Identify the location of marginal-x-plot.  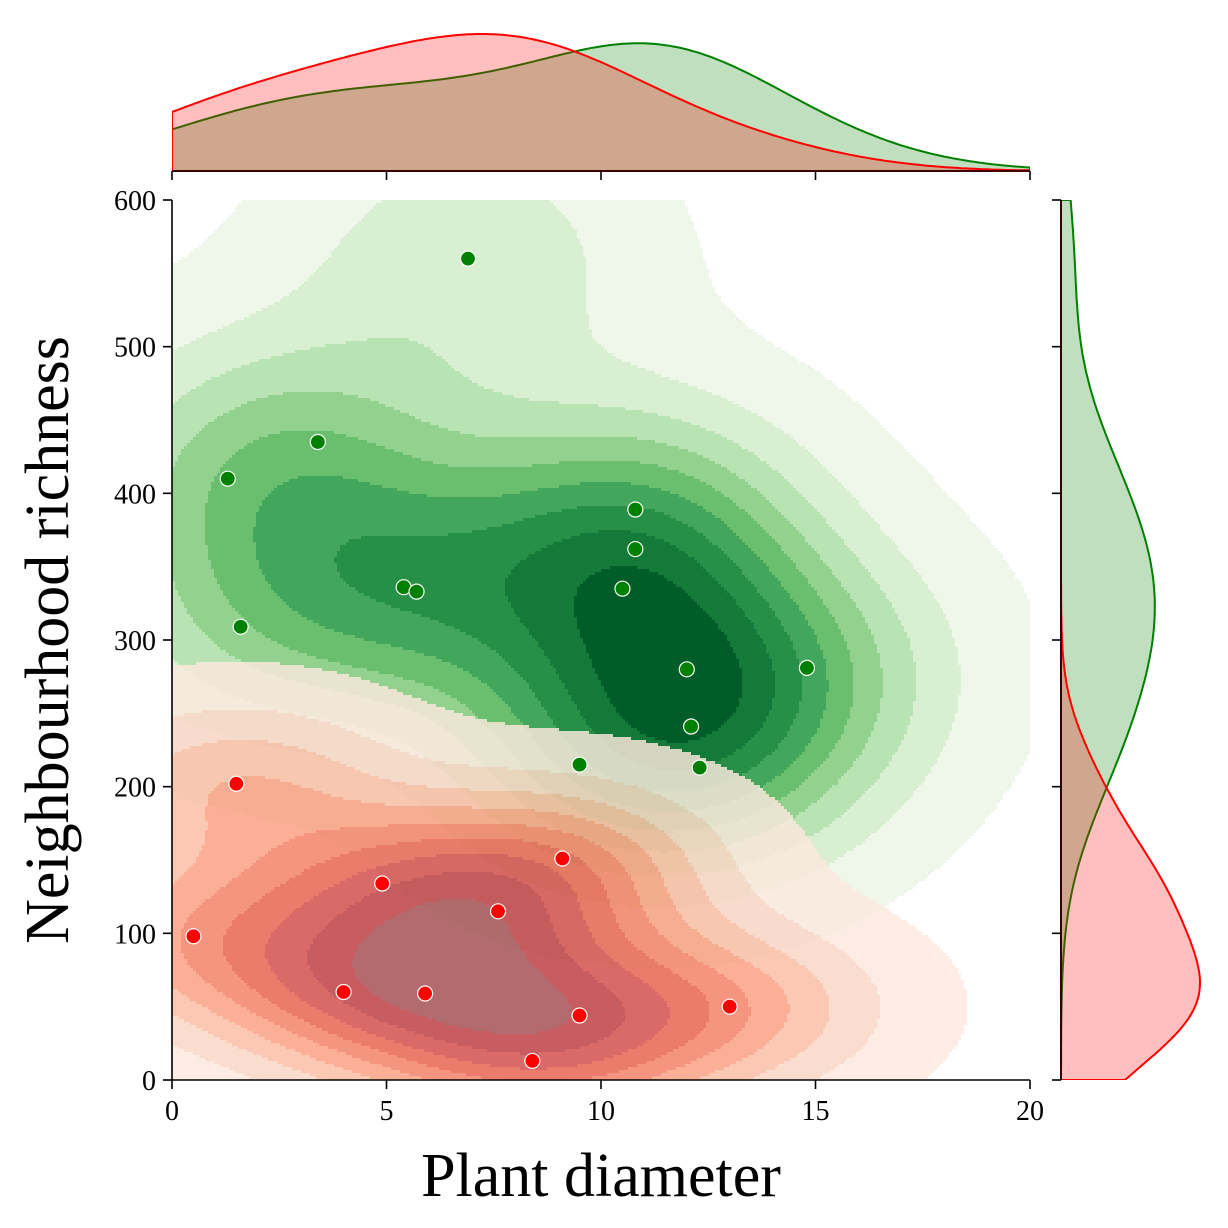
(601, 106).